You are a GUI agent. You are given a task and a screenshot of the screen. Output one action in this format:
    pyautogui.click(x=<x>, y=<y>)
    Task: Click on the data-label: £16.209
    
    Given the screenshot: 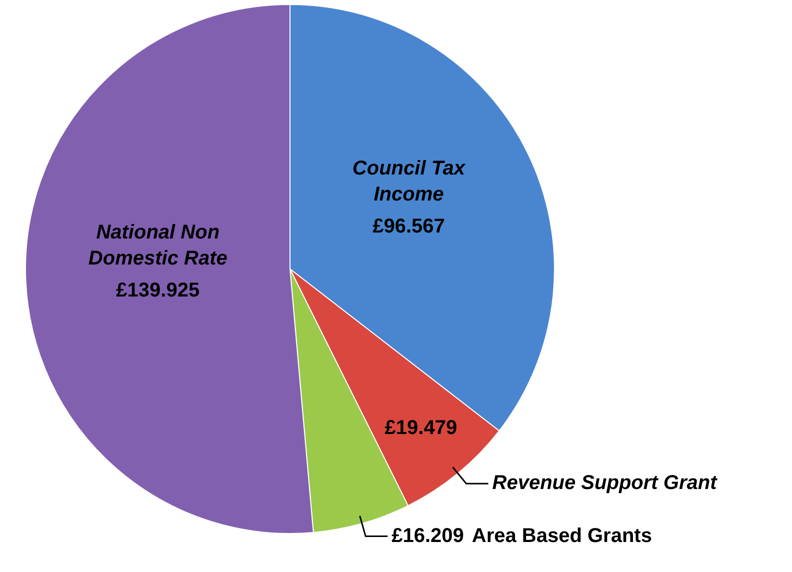 What is the action you would take?
    pyautogui.click(x=428, y=535)
    